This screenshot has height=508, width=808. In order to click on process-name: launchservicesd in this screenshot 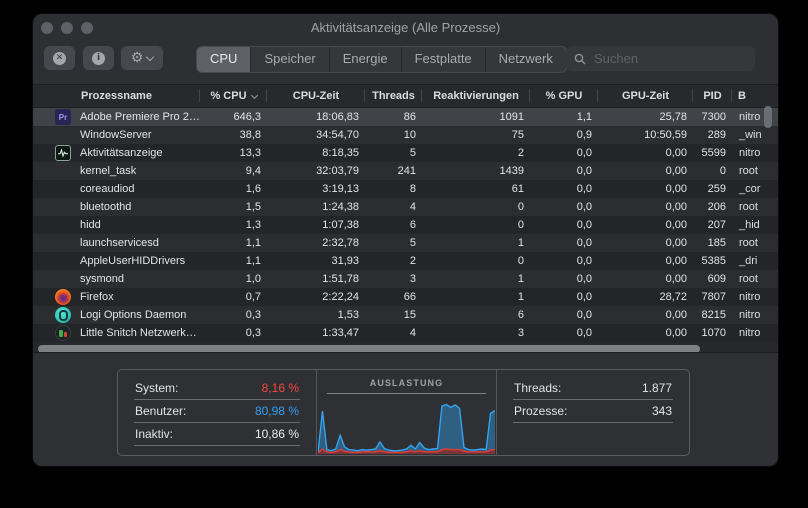, I will do `click(119, 243)`.